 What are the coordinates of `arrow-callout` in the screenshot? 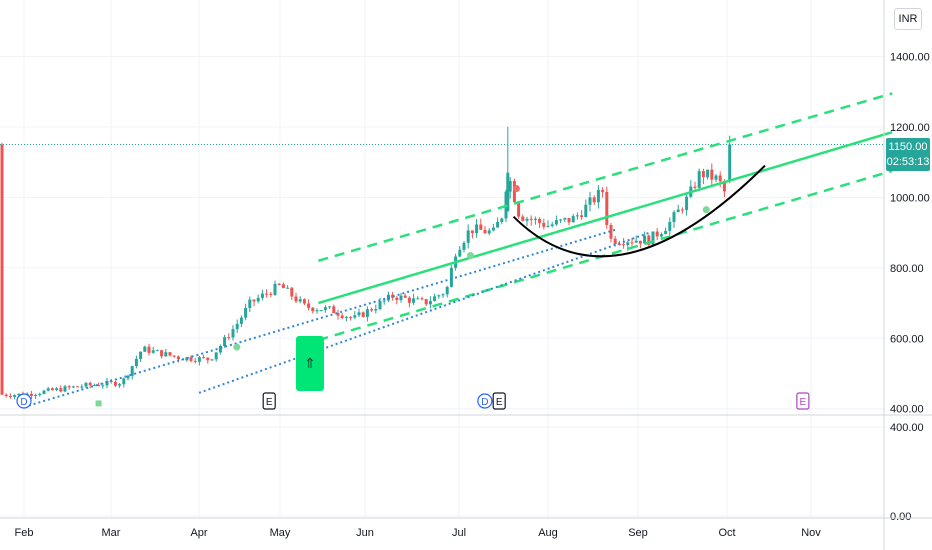 It's located at (310, 363).